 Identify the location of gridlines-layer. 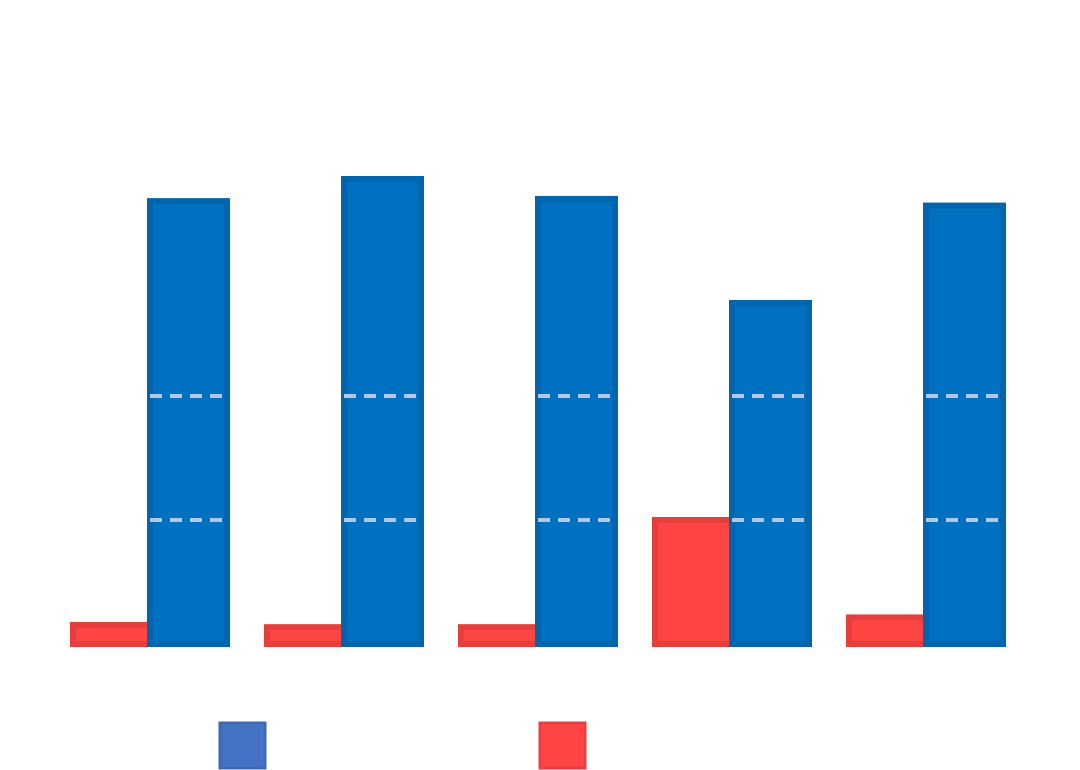
(576, 458).